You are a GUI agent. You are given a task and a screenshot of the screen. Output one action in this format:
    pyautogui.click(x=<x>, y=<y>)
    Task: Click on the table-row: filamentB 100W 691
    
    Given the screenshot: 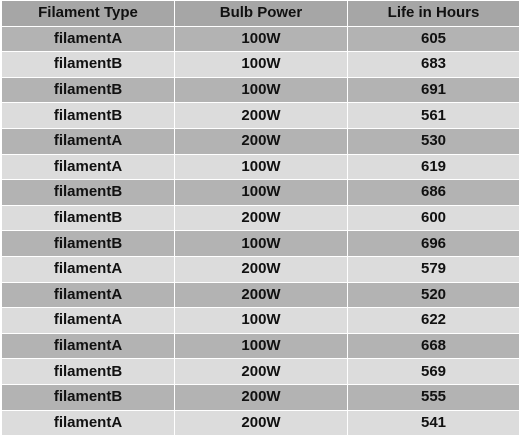 What is the action you would take?
    pyautogui.click(x=260, y=90)
    